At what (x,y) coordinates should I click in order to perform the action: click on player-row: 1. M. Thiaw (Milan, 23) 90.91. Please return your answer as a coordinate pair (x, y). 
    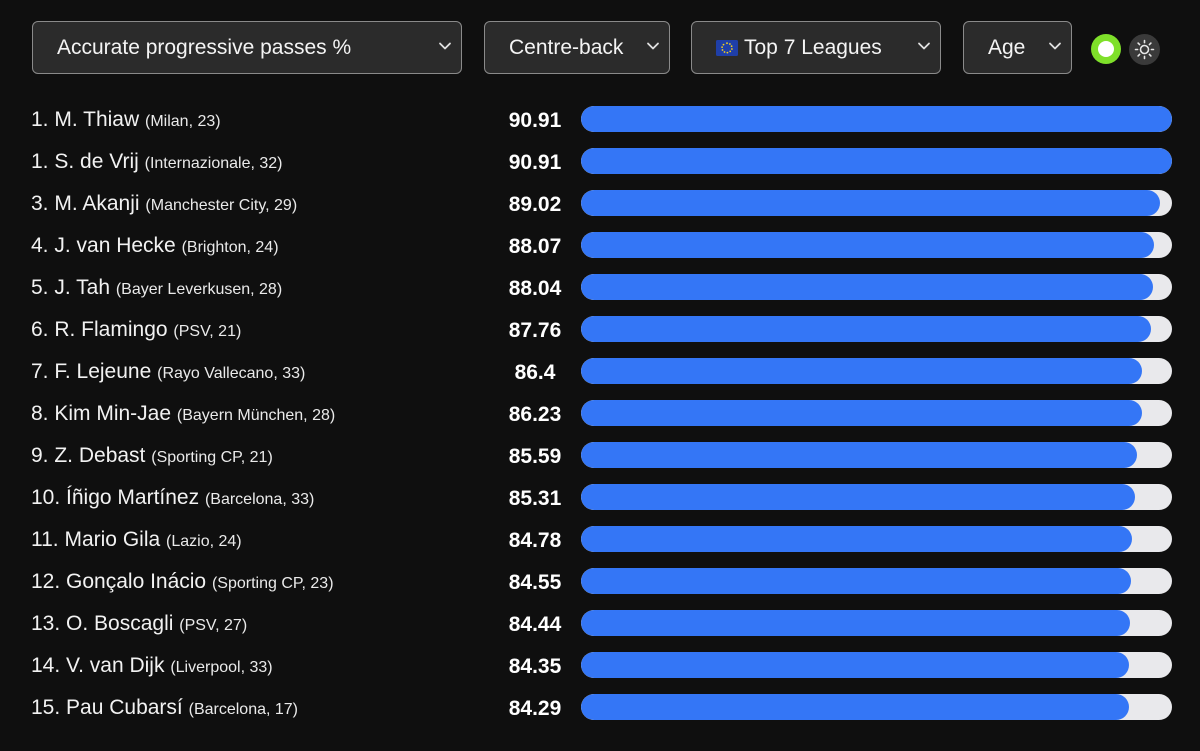
    Looking at the image, I should click on (600, 122).